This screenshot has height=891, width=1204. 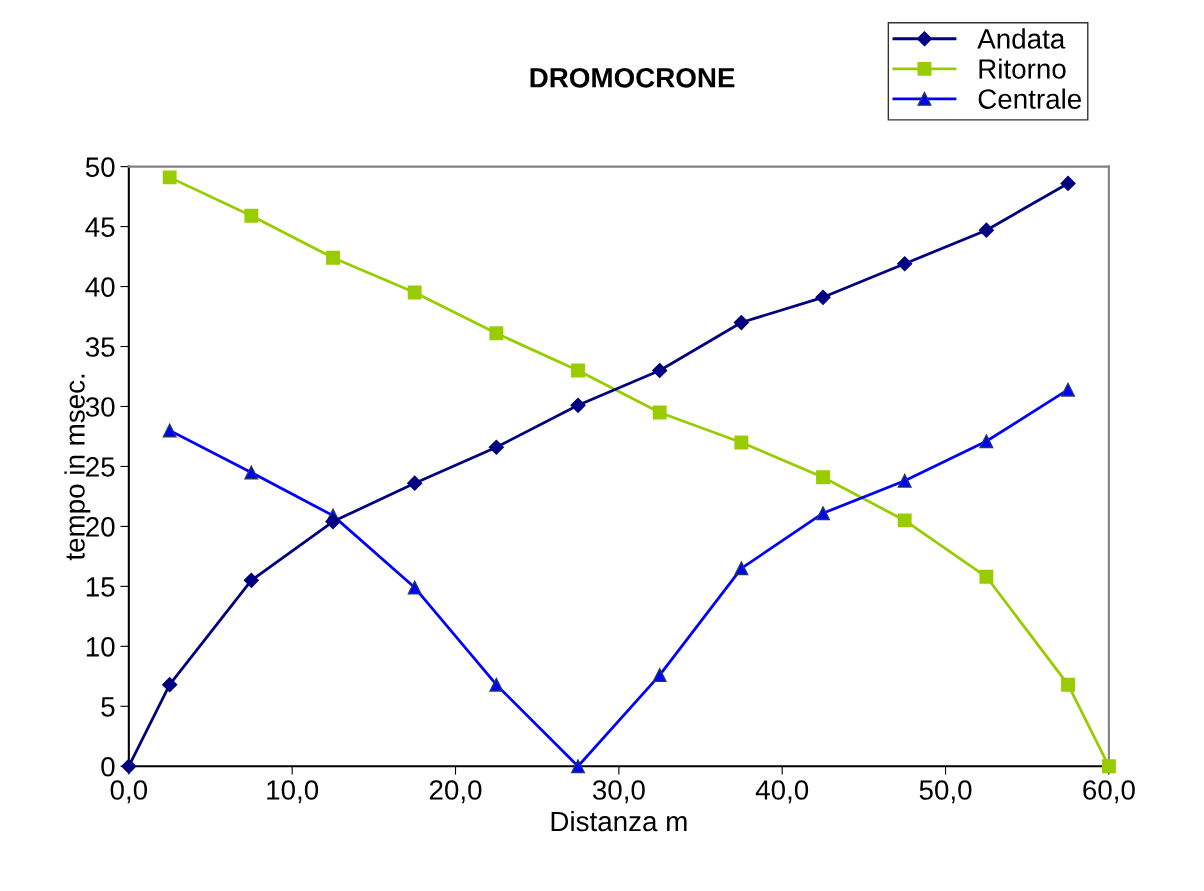 What do you see at coordinates (100, 227) in the screenshot?
I see `y-tick-label: 45` at bounding box center [100, 227].